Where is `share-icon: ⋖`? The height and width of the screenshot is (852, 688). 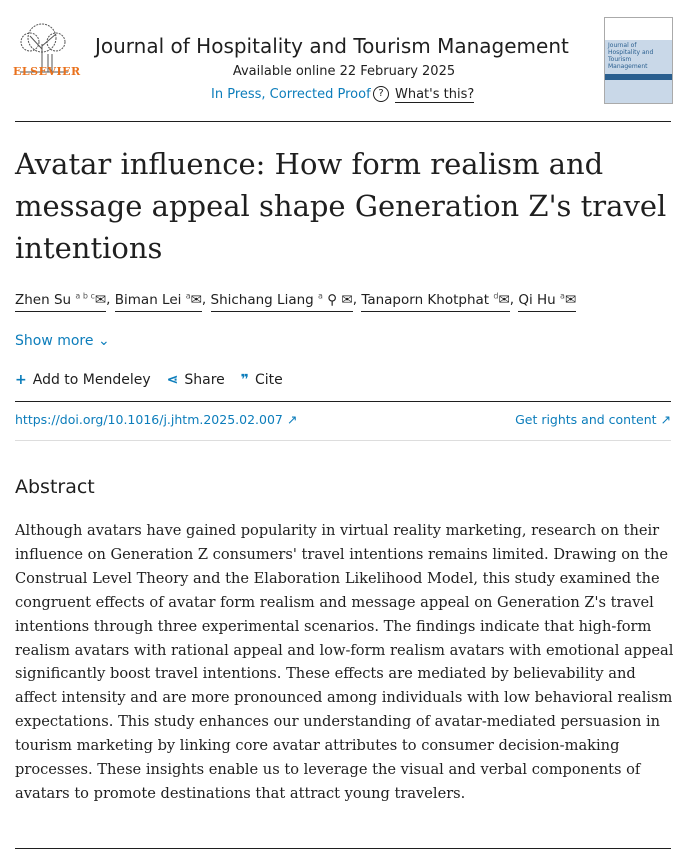 share-icon: ⋖ is located at coordinates (172, 380).